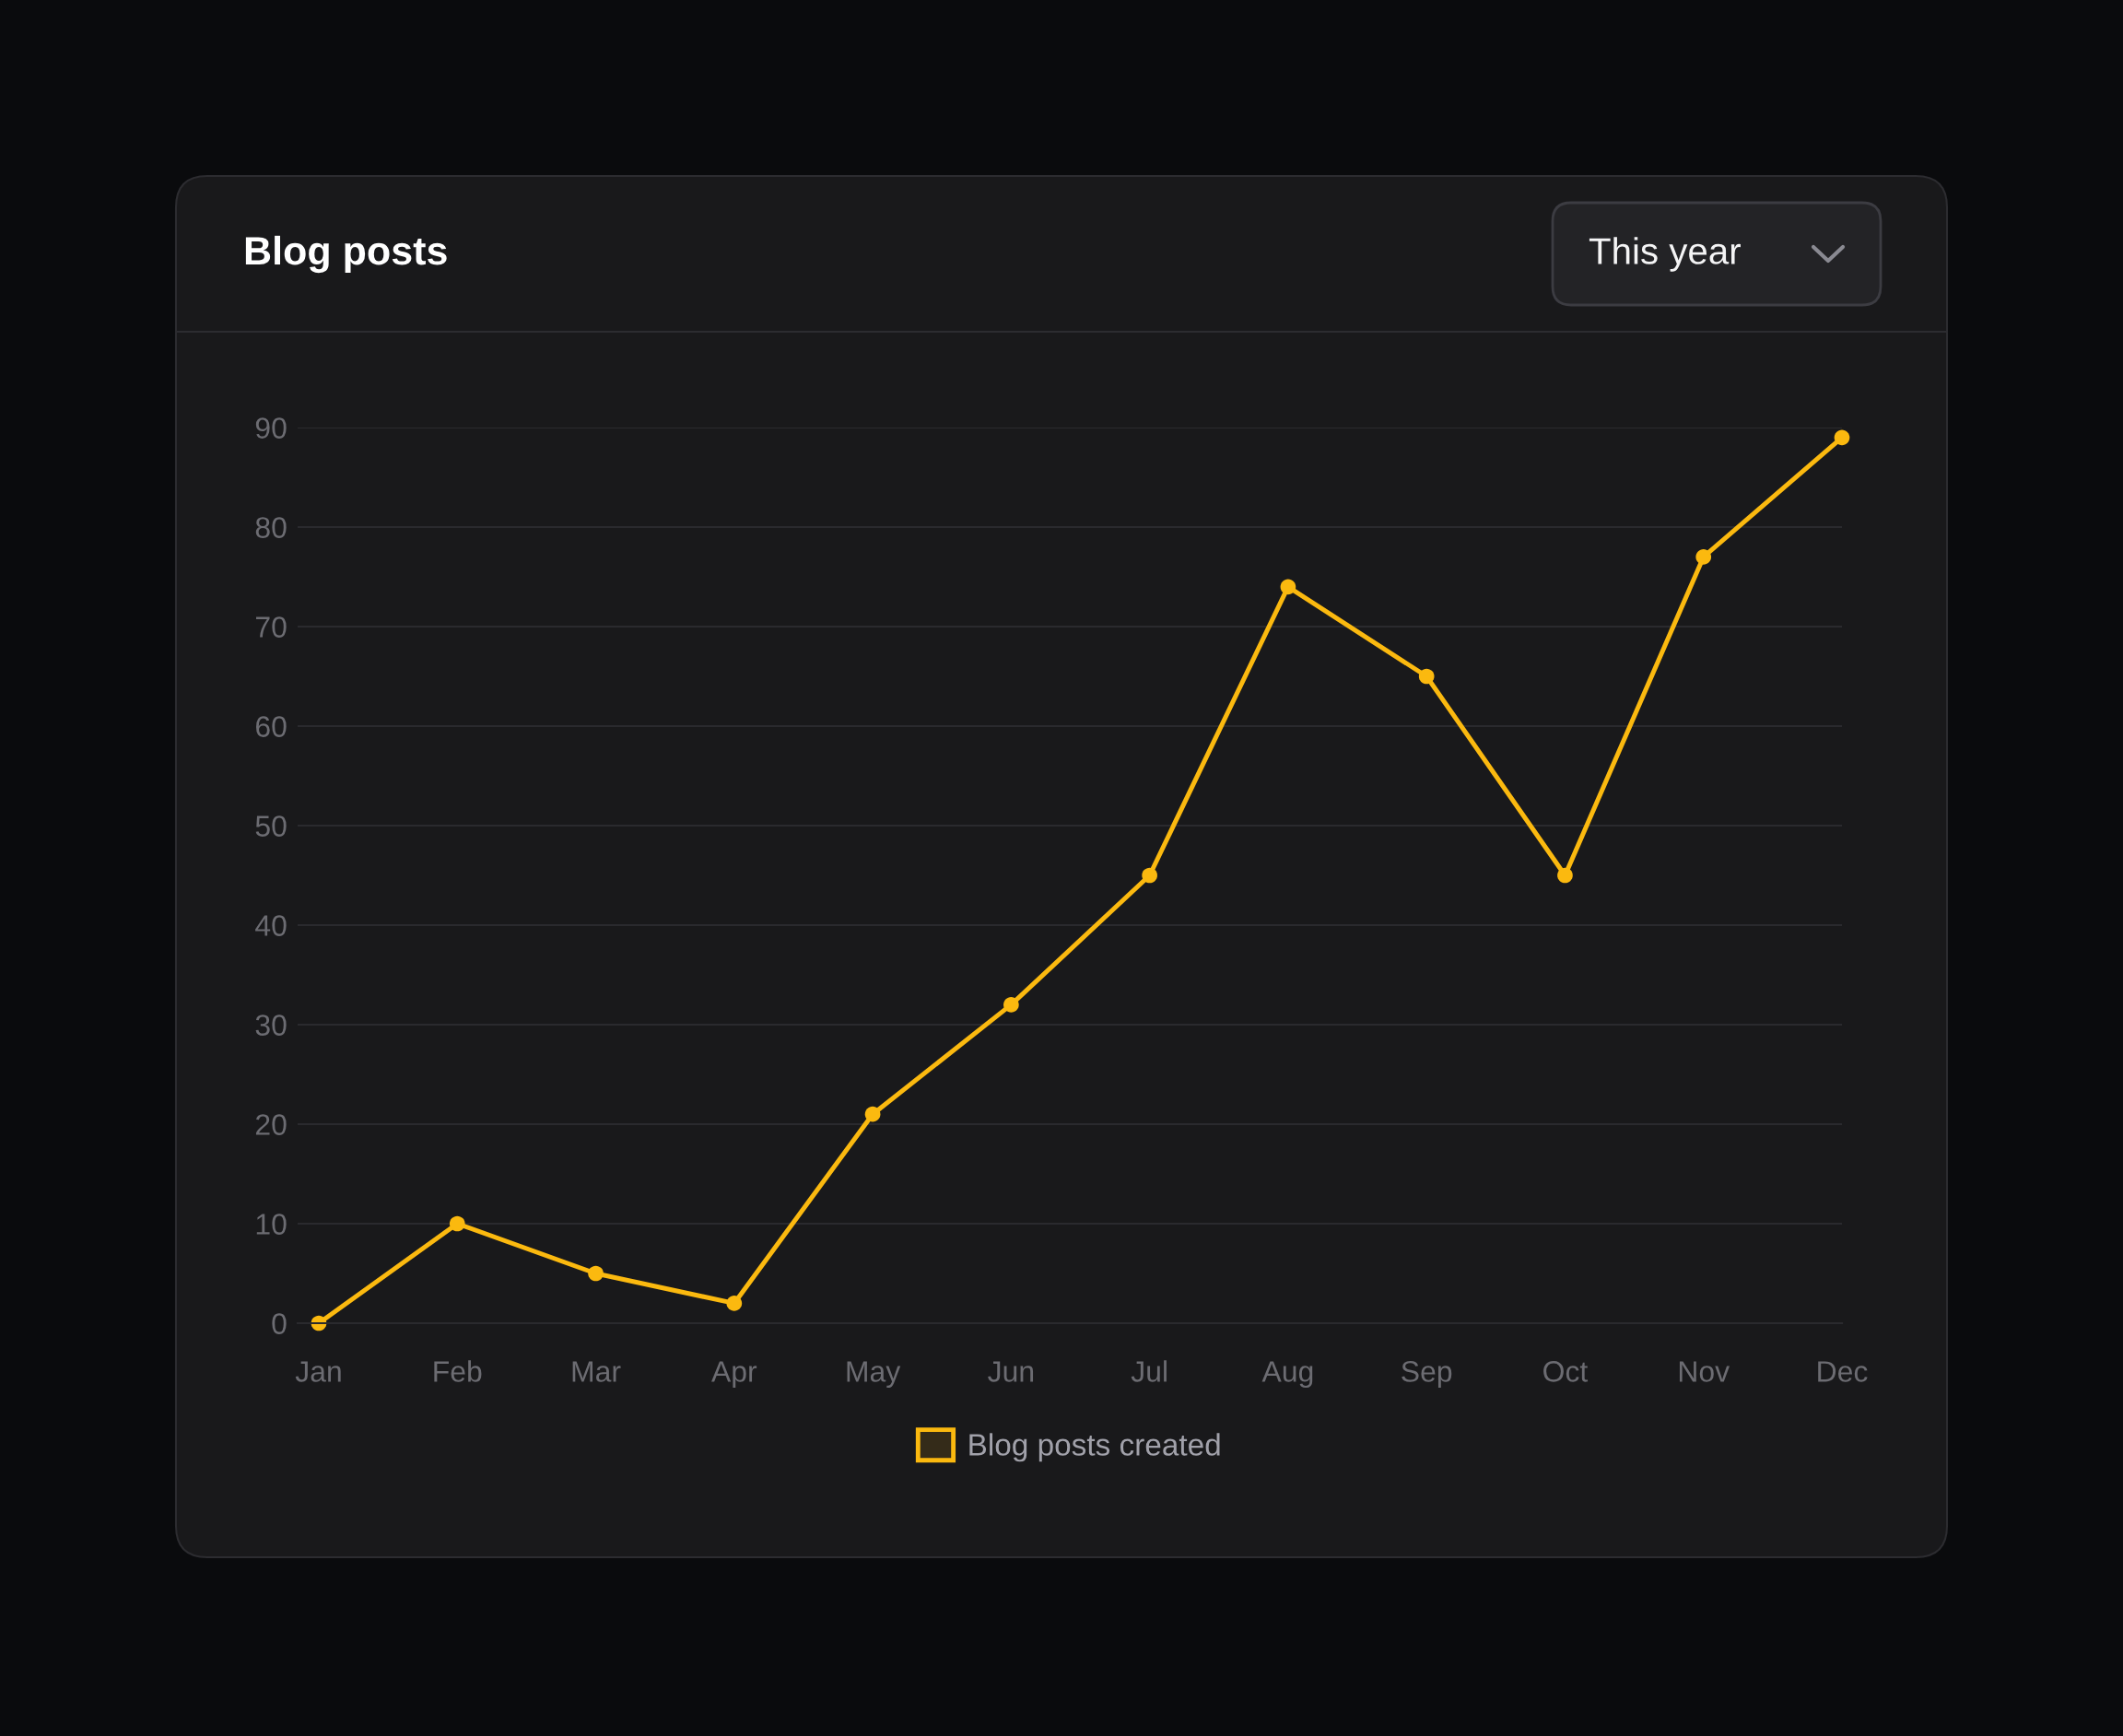 This screenshot has width=2123, height=1736. What do you see at coordinates (458, 1371) in the screenshot?
I see `x-tick-label: Feb` at bounding box center [458, 1371].